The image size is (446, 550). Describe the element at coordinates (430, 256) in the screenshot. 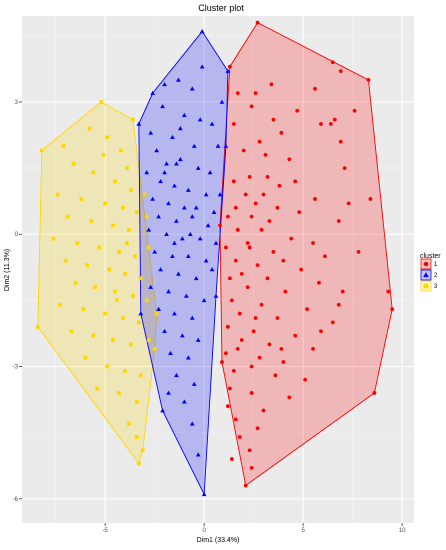

I see `legend-title: cluster` at that location.